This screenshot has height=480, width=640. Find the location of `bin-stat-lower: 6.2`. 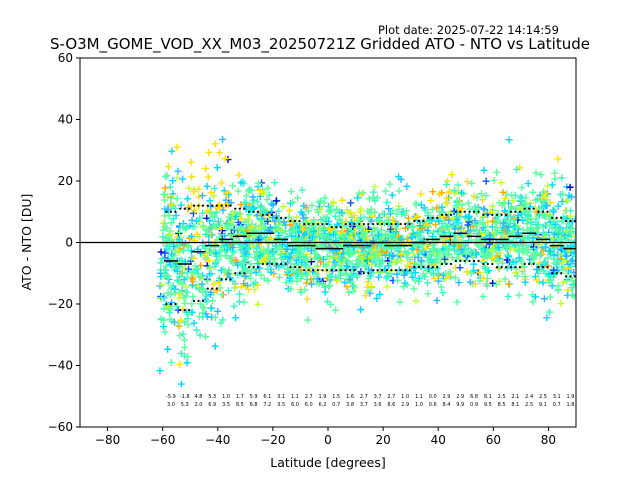

bin-stat-lower: 6.2 is located at coordinates (323, 405).